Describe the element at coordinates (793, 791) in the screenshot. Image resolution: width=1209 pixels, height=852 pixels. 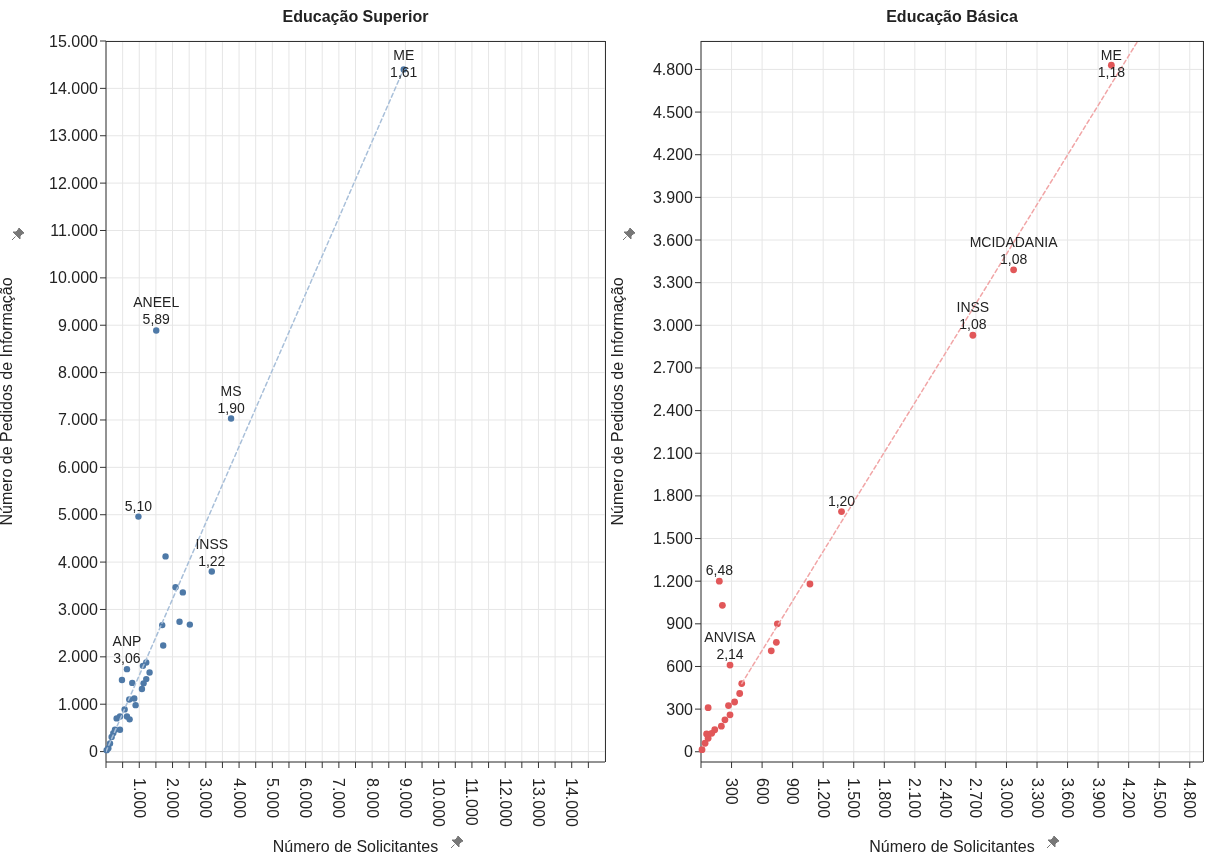
I see `x-tick-label: 900` at that location.